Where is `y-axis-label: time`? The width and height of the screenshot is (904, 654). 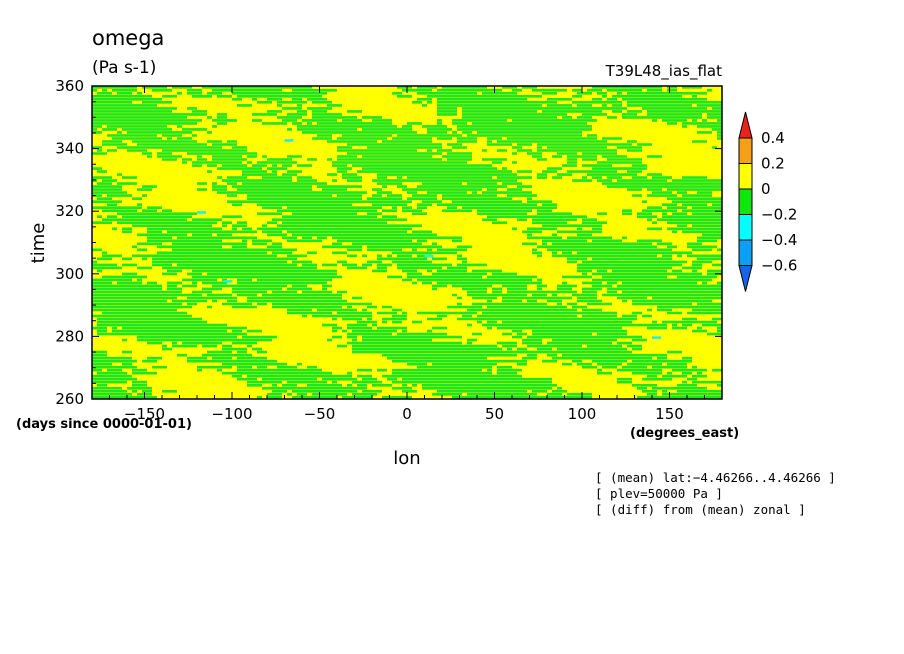
y-axis-label: time is located at coordinates (38, 243).